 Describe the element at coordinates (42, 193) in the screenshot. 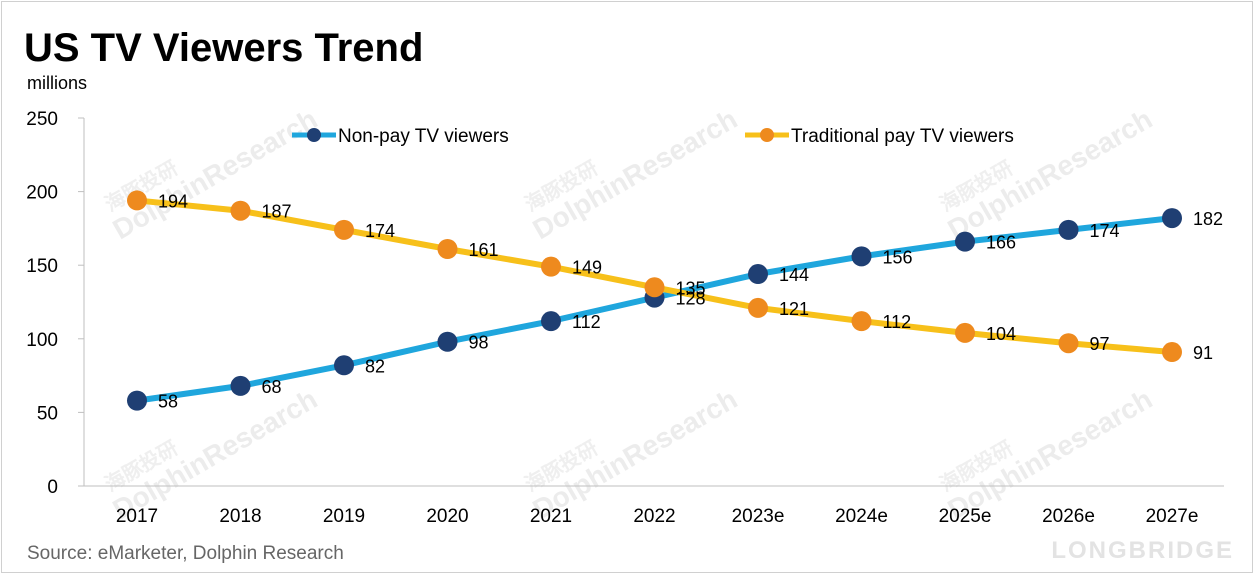

I see `y-tick-label: 200` at that location.